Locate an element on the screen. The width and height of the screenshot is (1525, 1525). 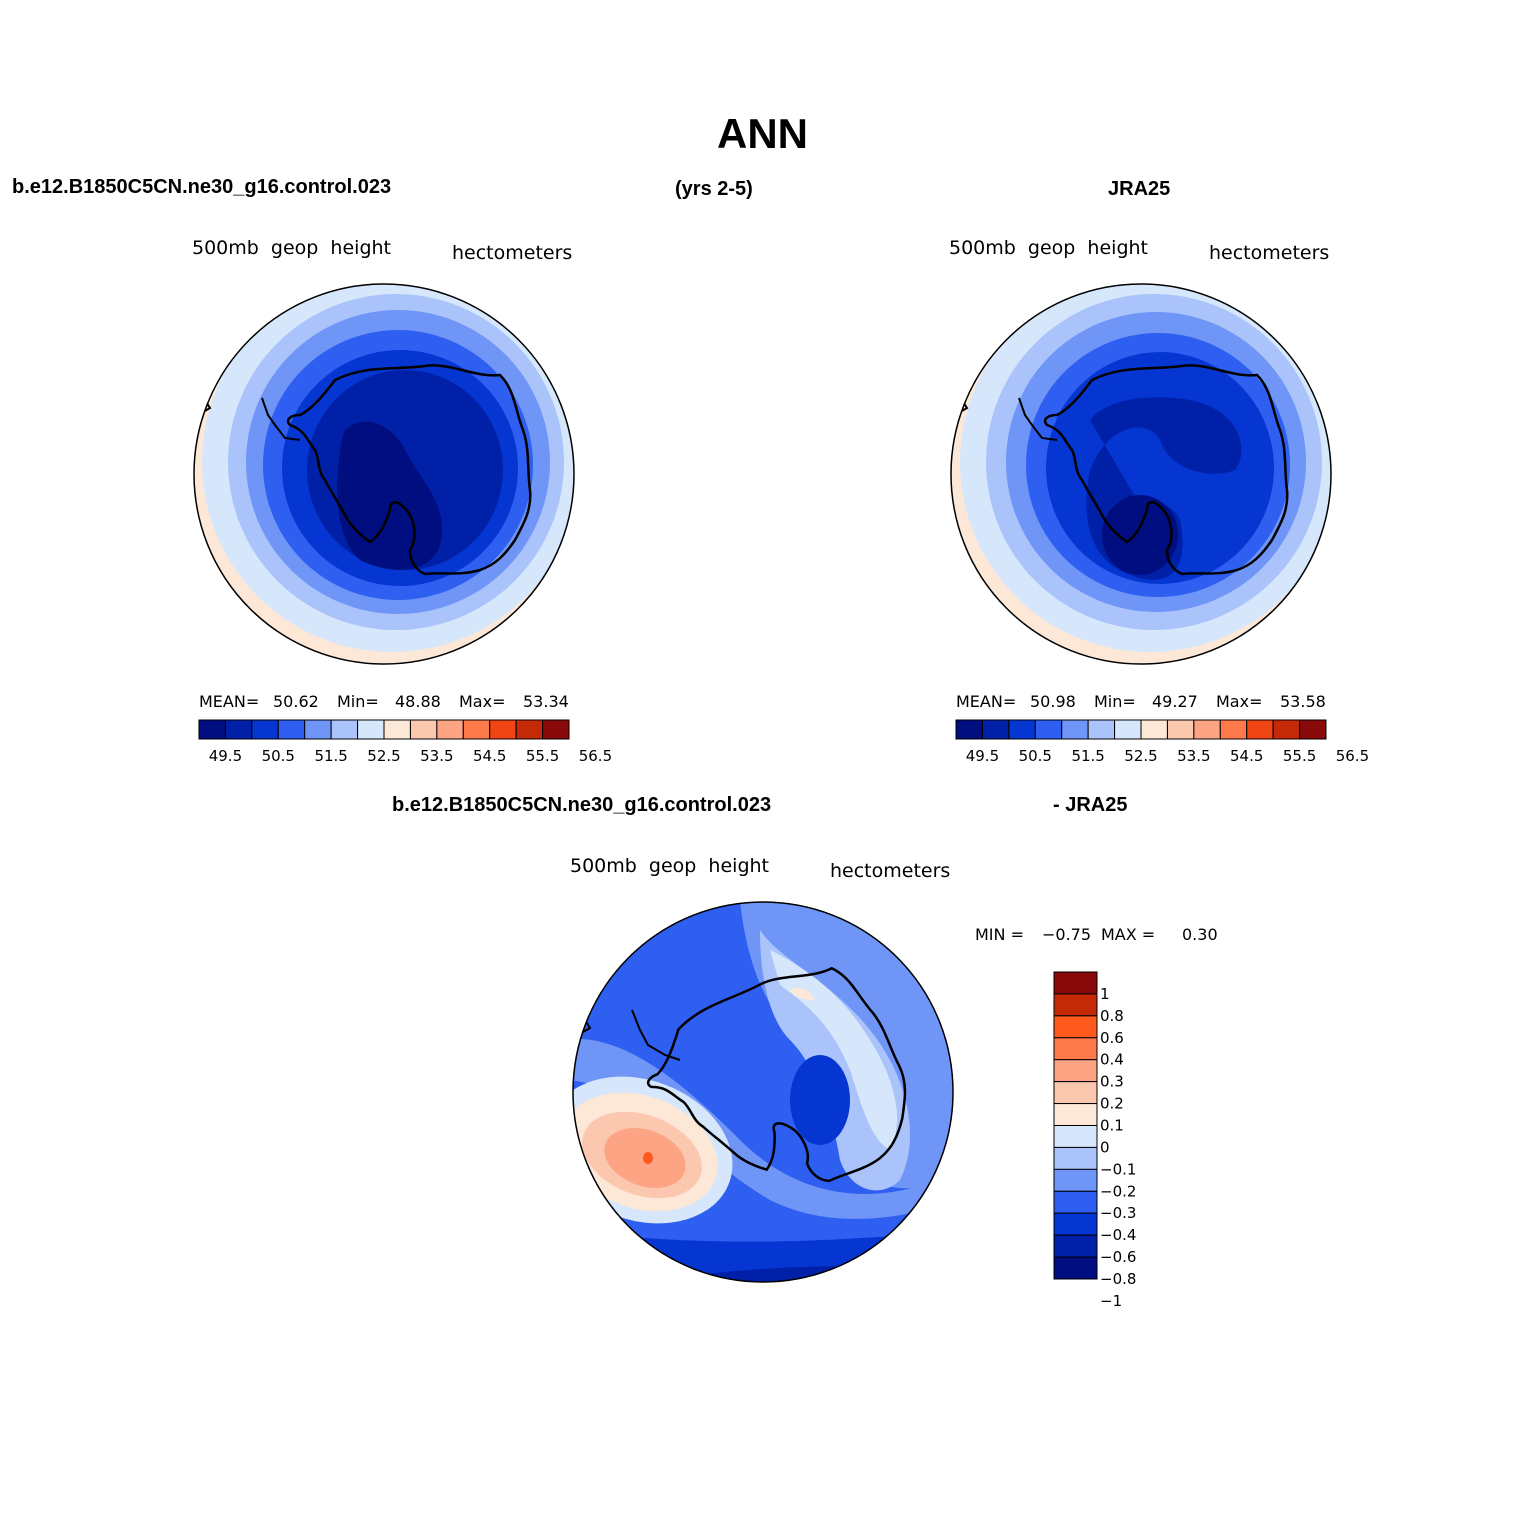
years-label: (yrs 2-5) is located at coordinates (714, 189).